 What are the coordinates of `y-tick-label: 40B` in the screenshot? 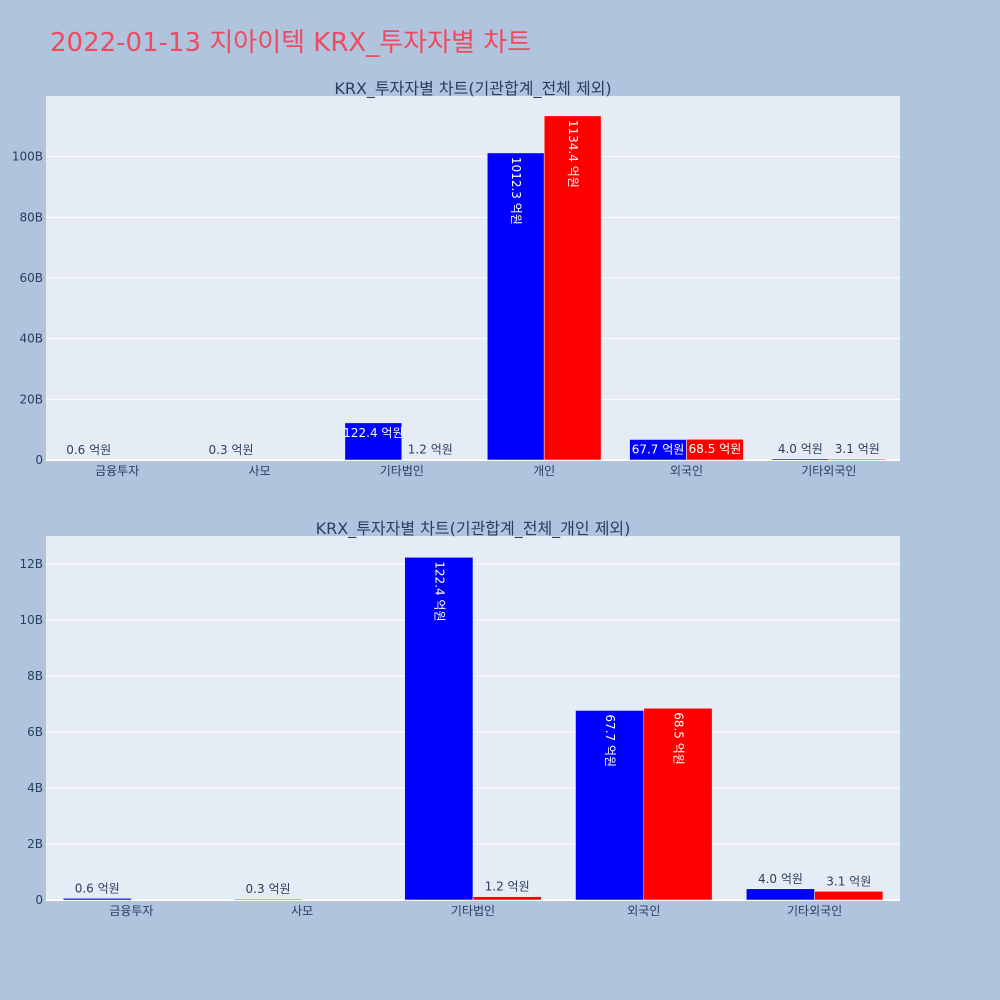 It's located at (31, 339).